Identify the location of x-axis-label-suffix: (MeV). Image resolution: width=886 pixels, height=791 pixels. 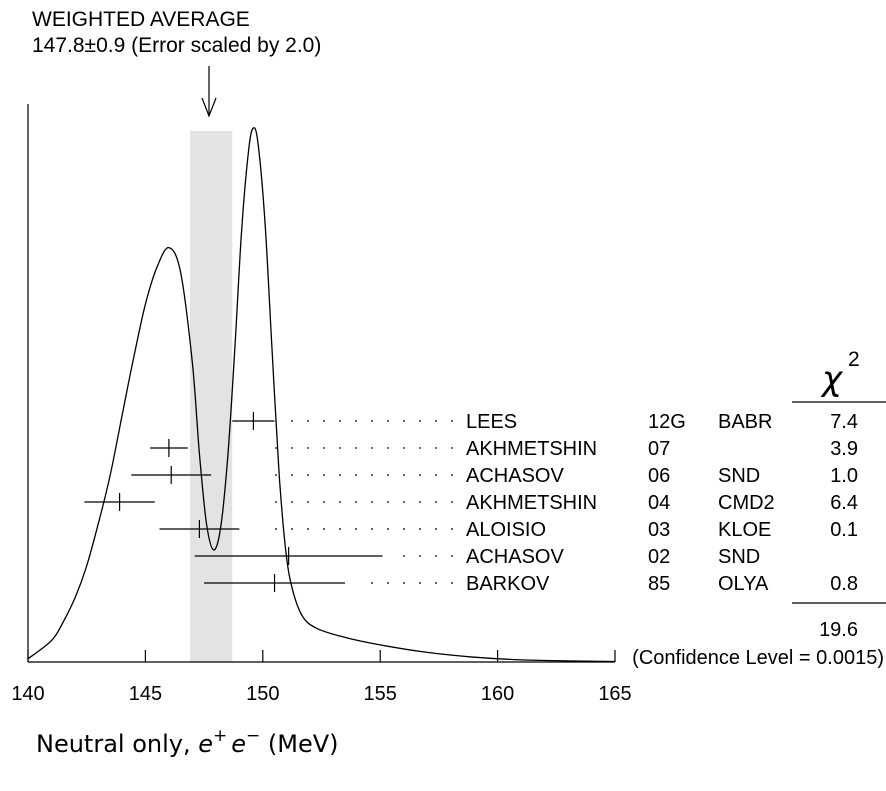
(299, 744).